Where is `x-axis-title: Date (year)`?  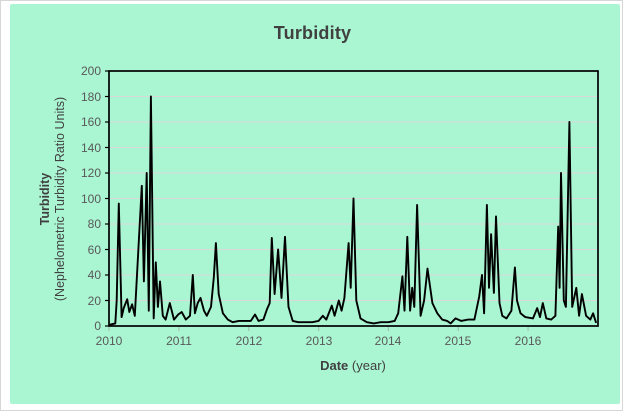 x-axis-title: Date (year) is located at coordinates (353, 365).